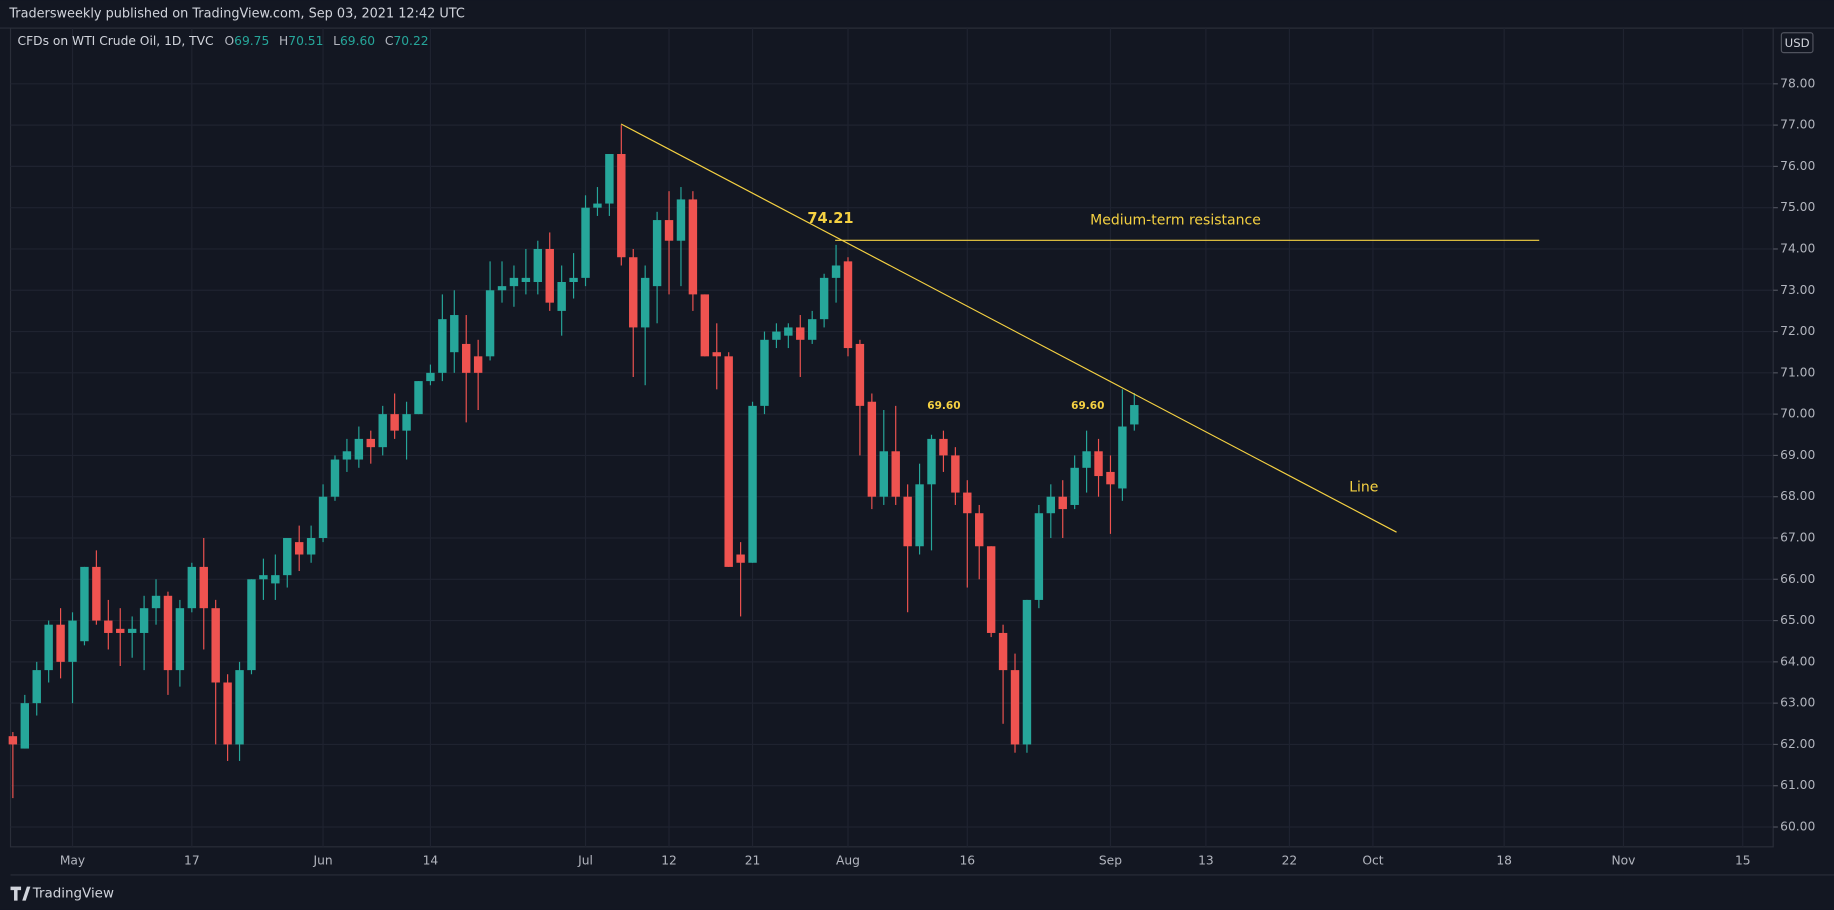  Describe the element at coordinates (230, 40) in the screenshot. I see `ohlc-key: O` at that location.